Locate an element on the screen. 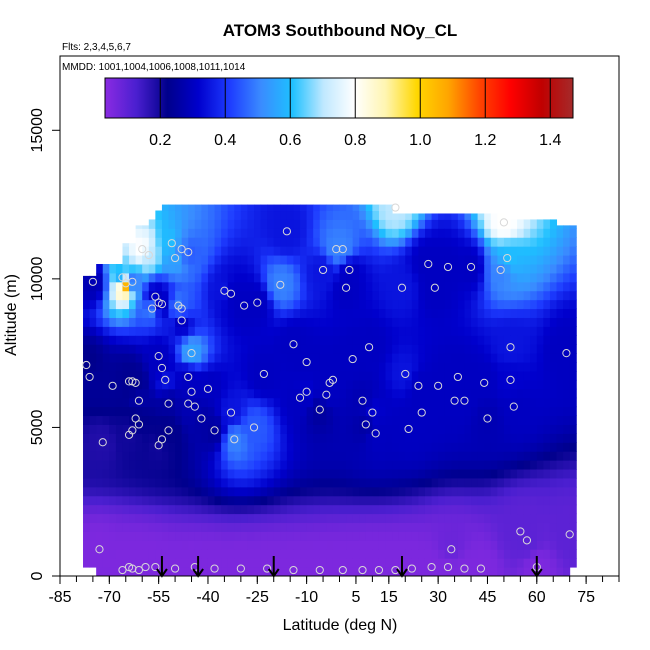 The width and height of the screenshot is (650, 650). x-tick-label: -10 is located at coordinates (306, 597).